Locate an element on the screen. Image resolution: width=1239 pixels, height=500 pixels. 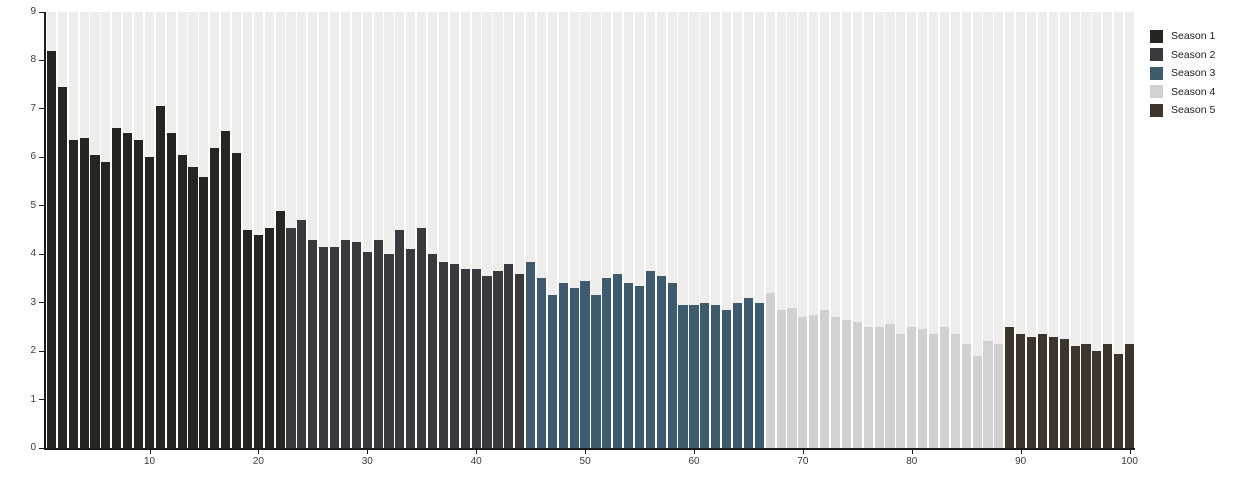
legend-item: Season 5 is located at coordinates (1182, 110).